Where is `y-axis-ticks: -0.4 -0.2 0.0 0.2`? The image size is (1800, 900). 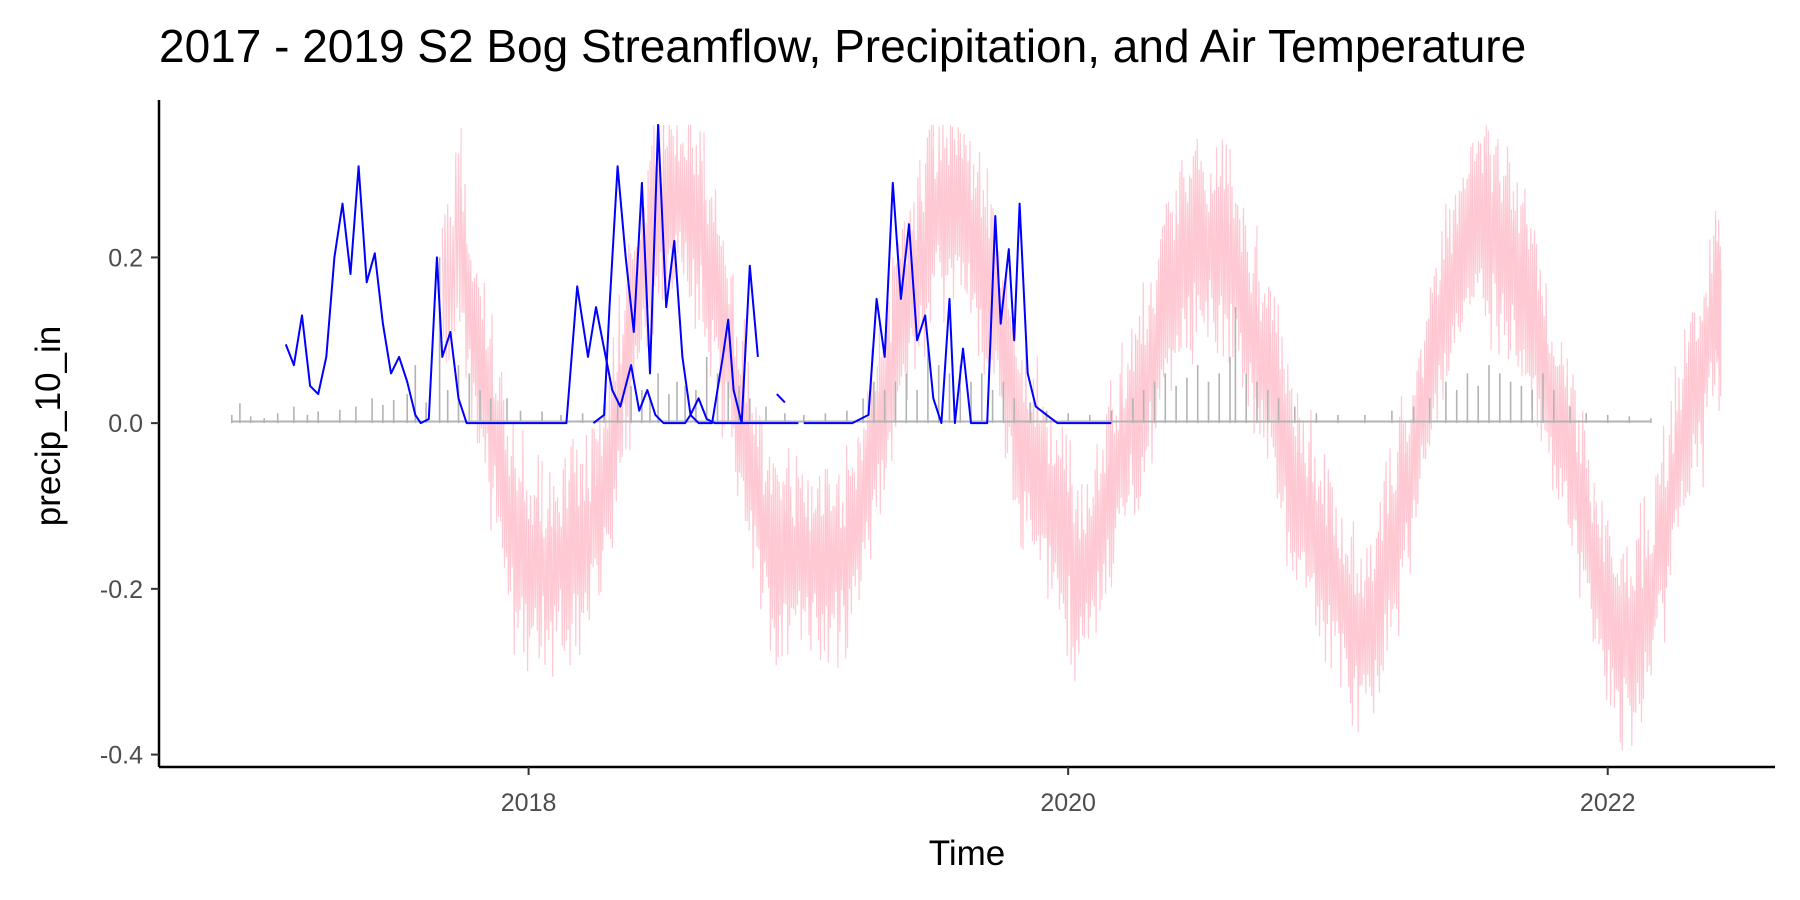 y-axis-ticks: -0.4 -0.2 0.0 0.2 is located at coordinates (129, 507).